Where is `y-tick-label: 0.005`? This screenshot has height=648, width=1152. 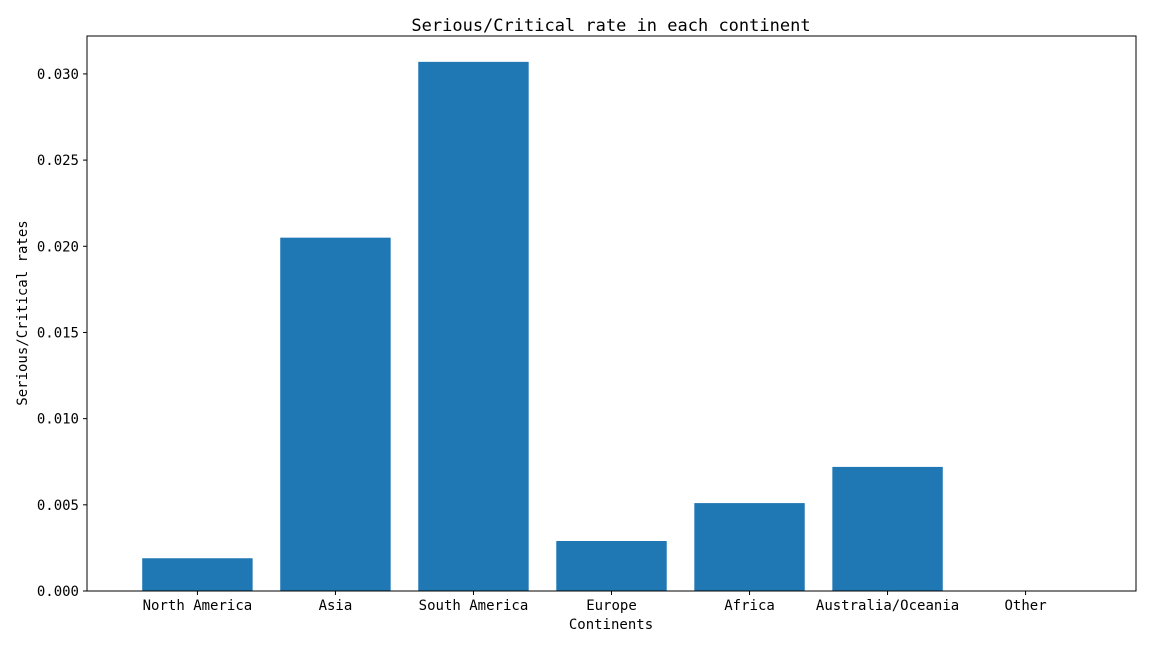
y-tick-label: 0.005 is located at coordinates (58, 506).